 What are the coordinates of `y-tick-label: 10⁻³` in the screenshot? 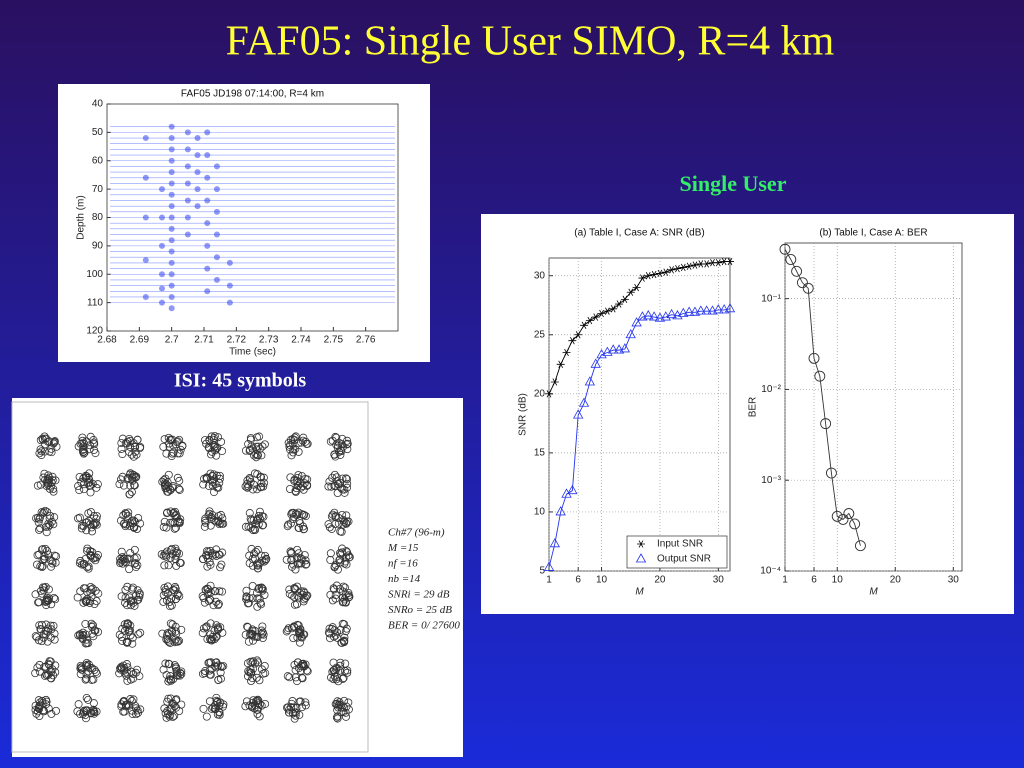 It's located at (771, 480).